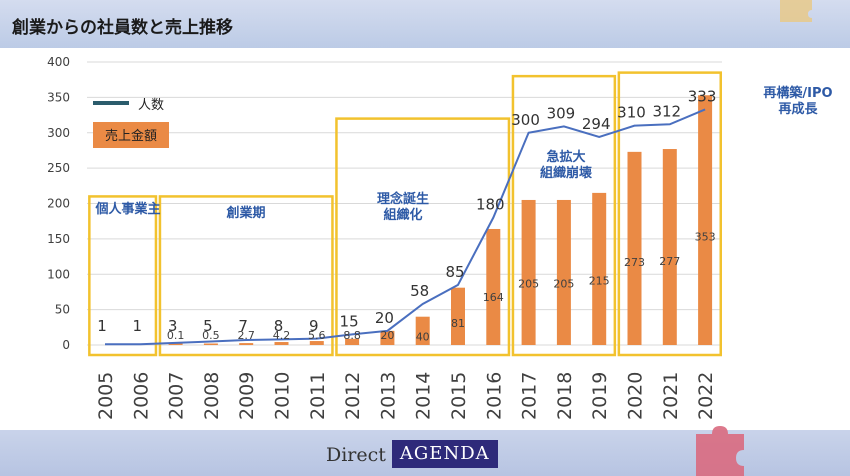  What do you see at coordinates (282, 335) in the screenshot?
I see `bar-label-sales: 4.2` at bounding box center [282, 335].